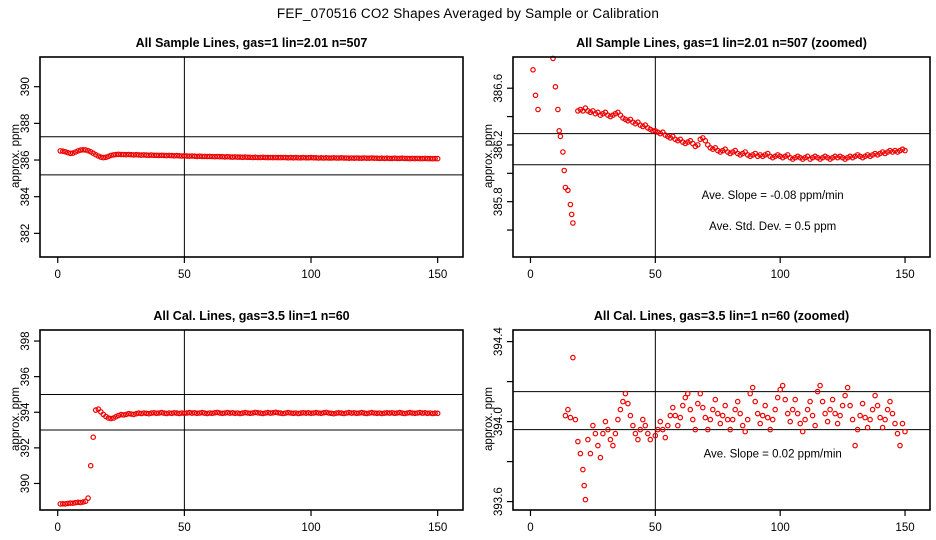  What do you see at coordinates (780, 528) in the screenshot?
I see `x-tick-label: 100` at bounding box center [780, 528].